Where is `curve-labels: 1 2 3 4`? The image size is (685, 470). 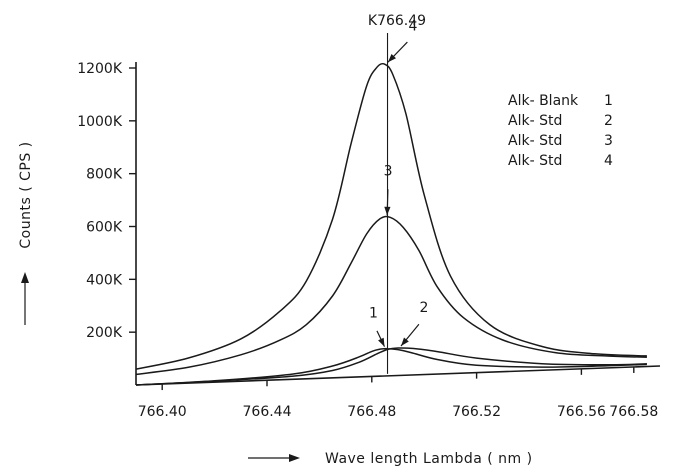 curve-labels: 1 2 3 4 is located at coordinates (399, 182).